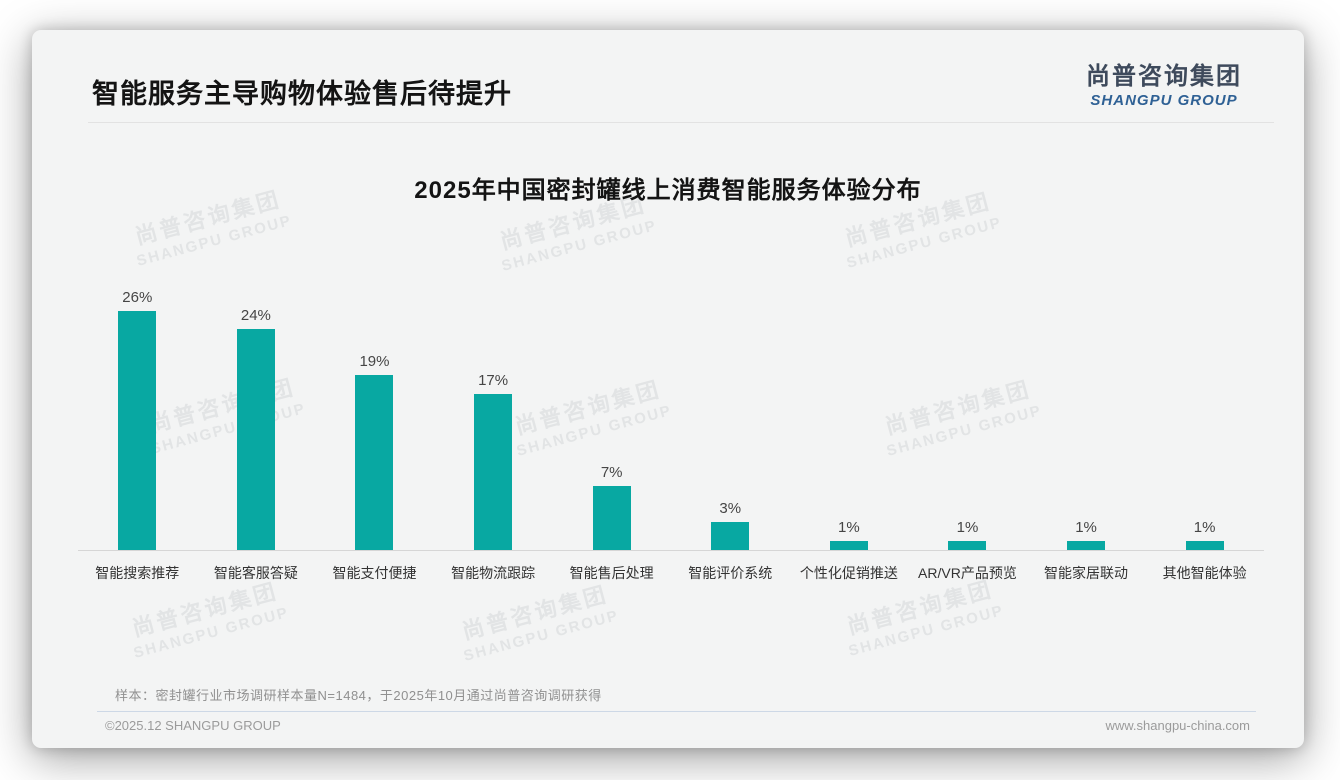 The height and width of the screenshot is (780, 1340). What do you see at coordinates (967, 573) in the screenshot?
I see `category-label: AR/VR产品预览` at bounding box center [967, 573].